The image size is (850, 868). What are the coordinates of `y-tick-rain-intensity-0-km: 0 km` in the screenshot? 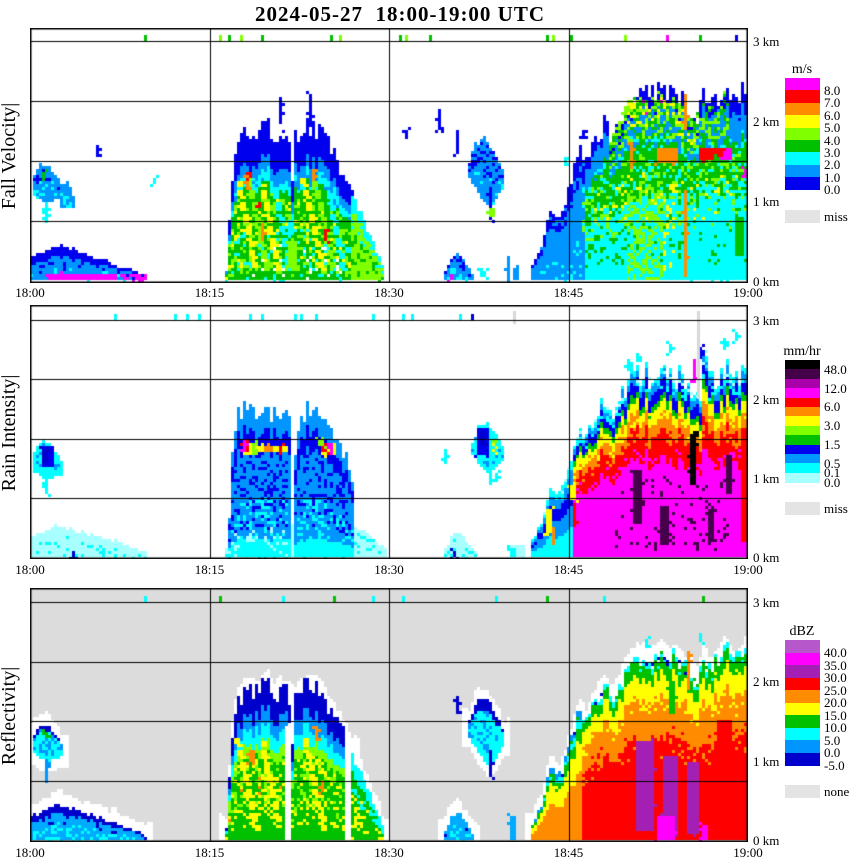 It's located at (766, 557).